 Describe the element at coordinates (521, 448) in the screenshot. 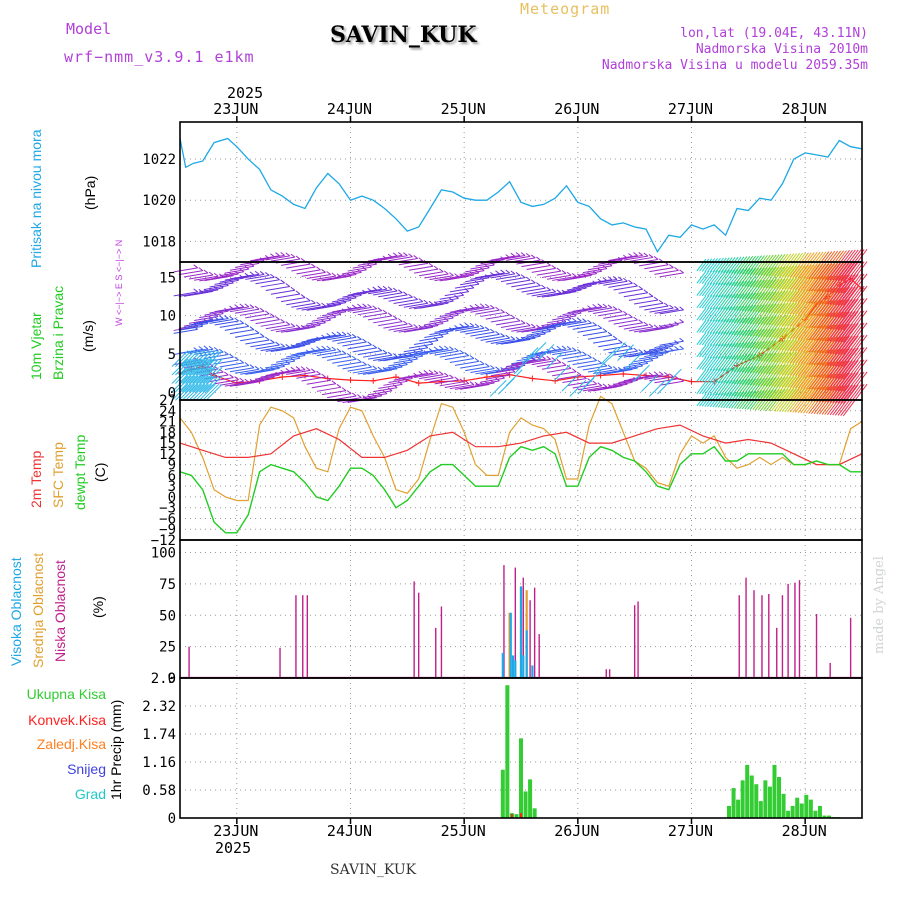

I see `sfc-temp-line` at that location.